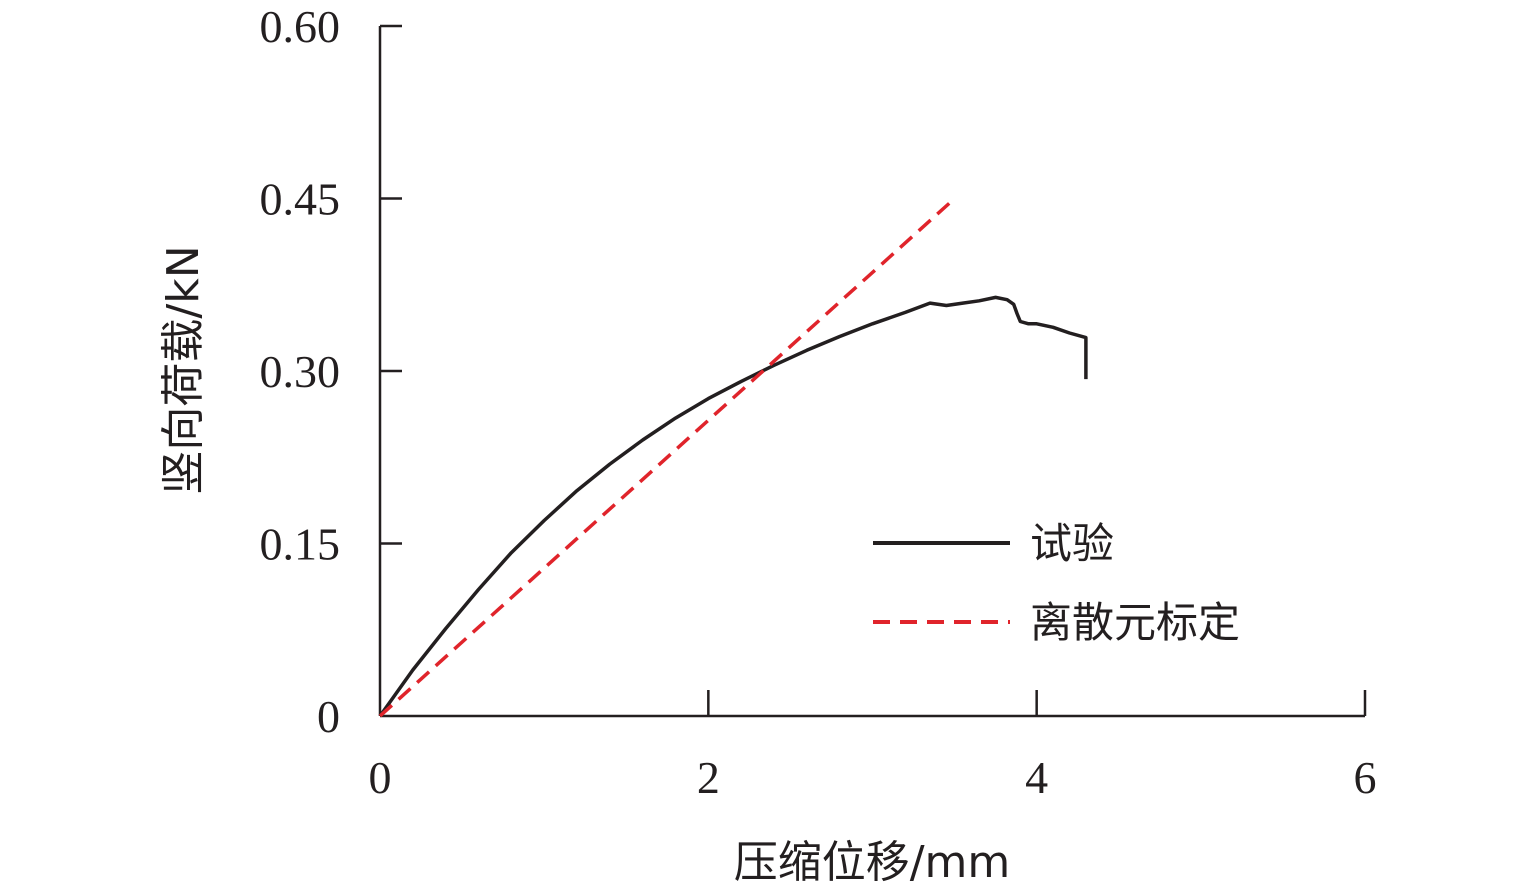 This screenshot has height=896, width=1535. Describe the element at coordinates (300, 371) in the screenshot. I see `y-tick-label: 0.30` at that location.